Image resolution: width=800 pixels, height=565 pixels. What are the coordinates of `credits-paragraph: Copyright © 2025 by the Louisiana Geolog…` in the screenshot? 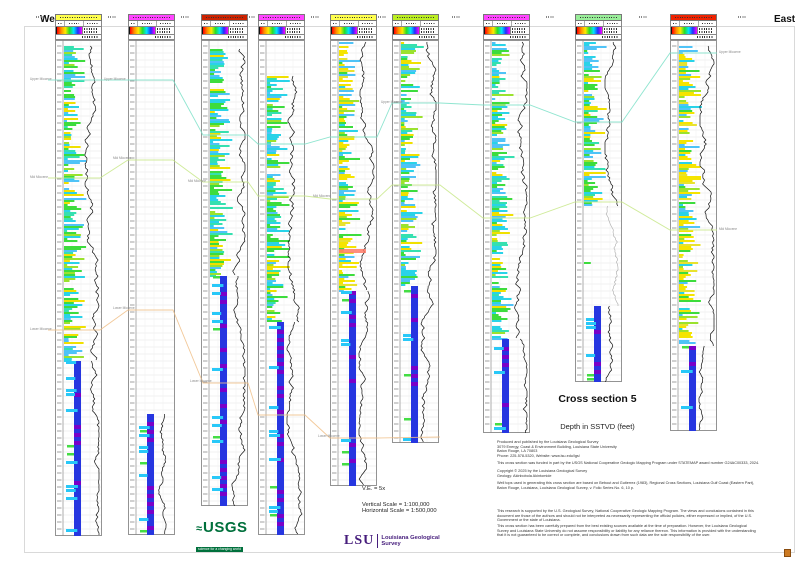 It's located at (542, 473).